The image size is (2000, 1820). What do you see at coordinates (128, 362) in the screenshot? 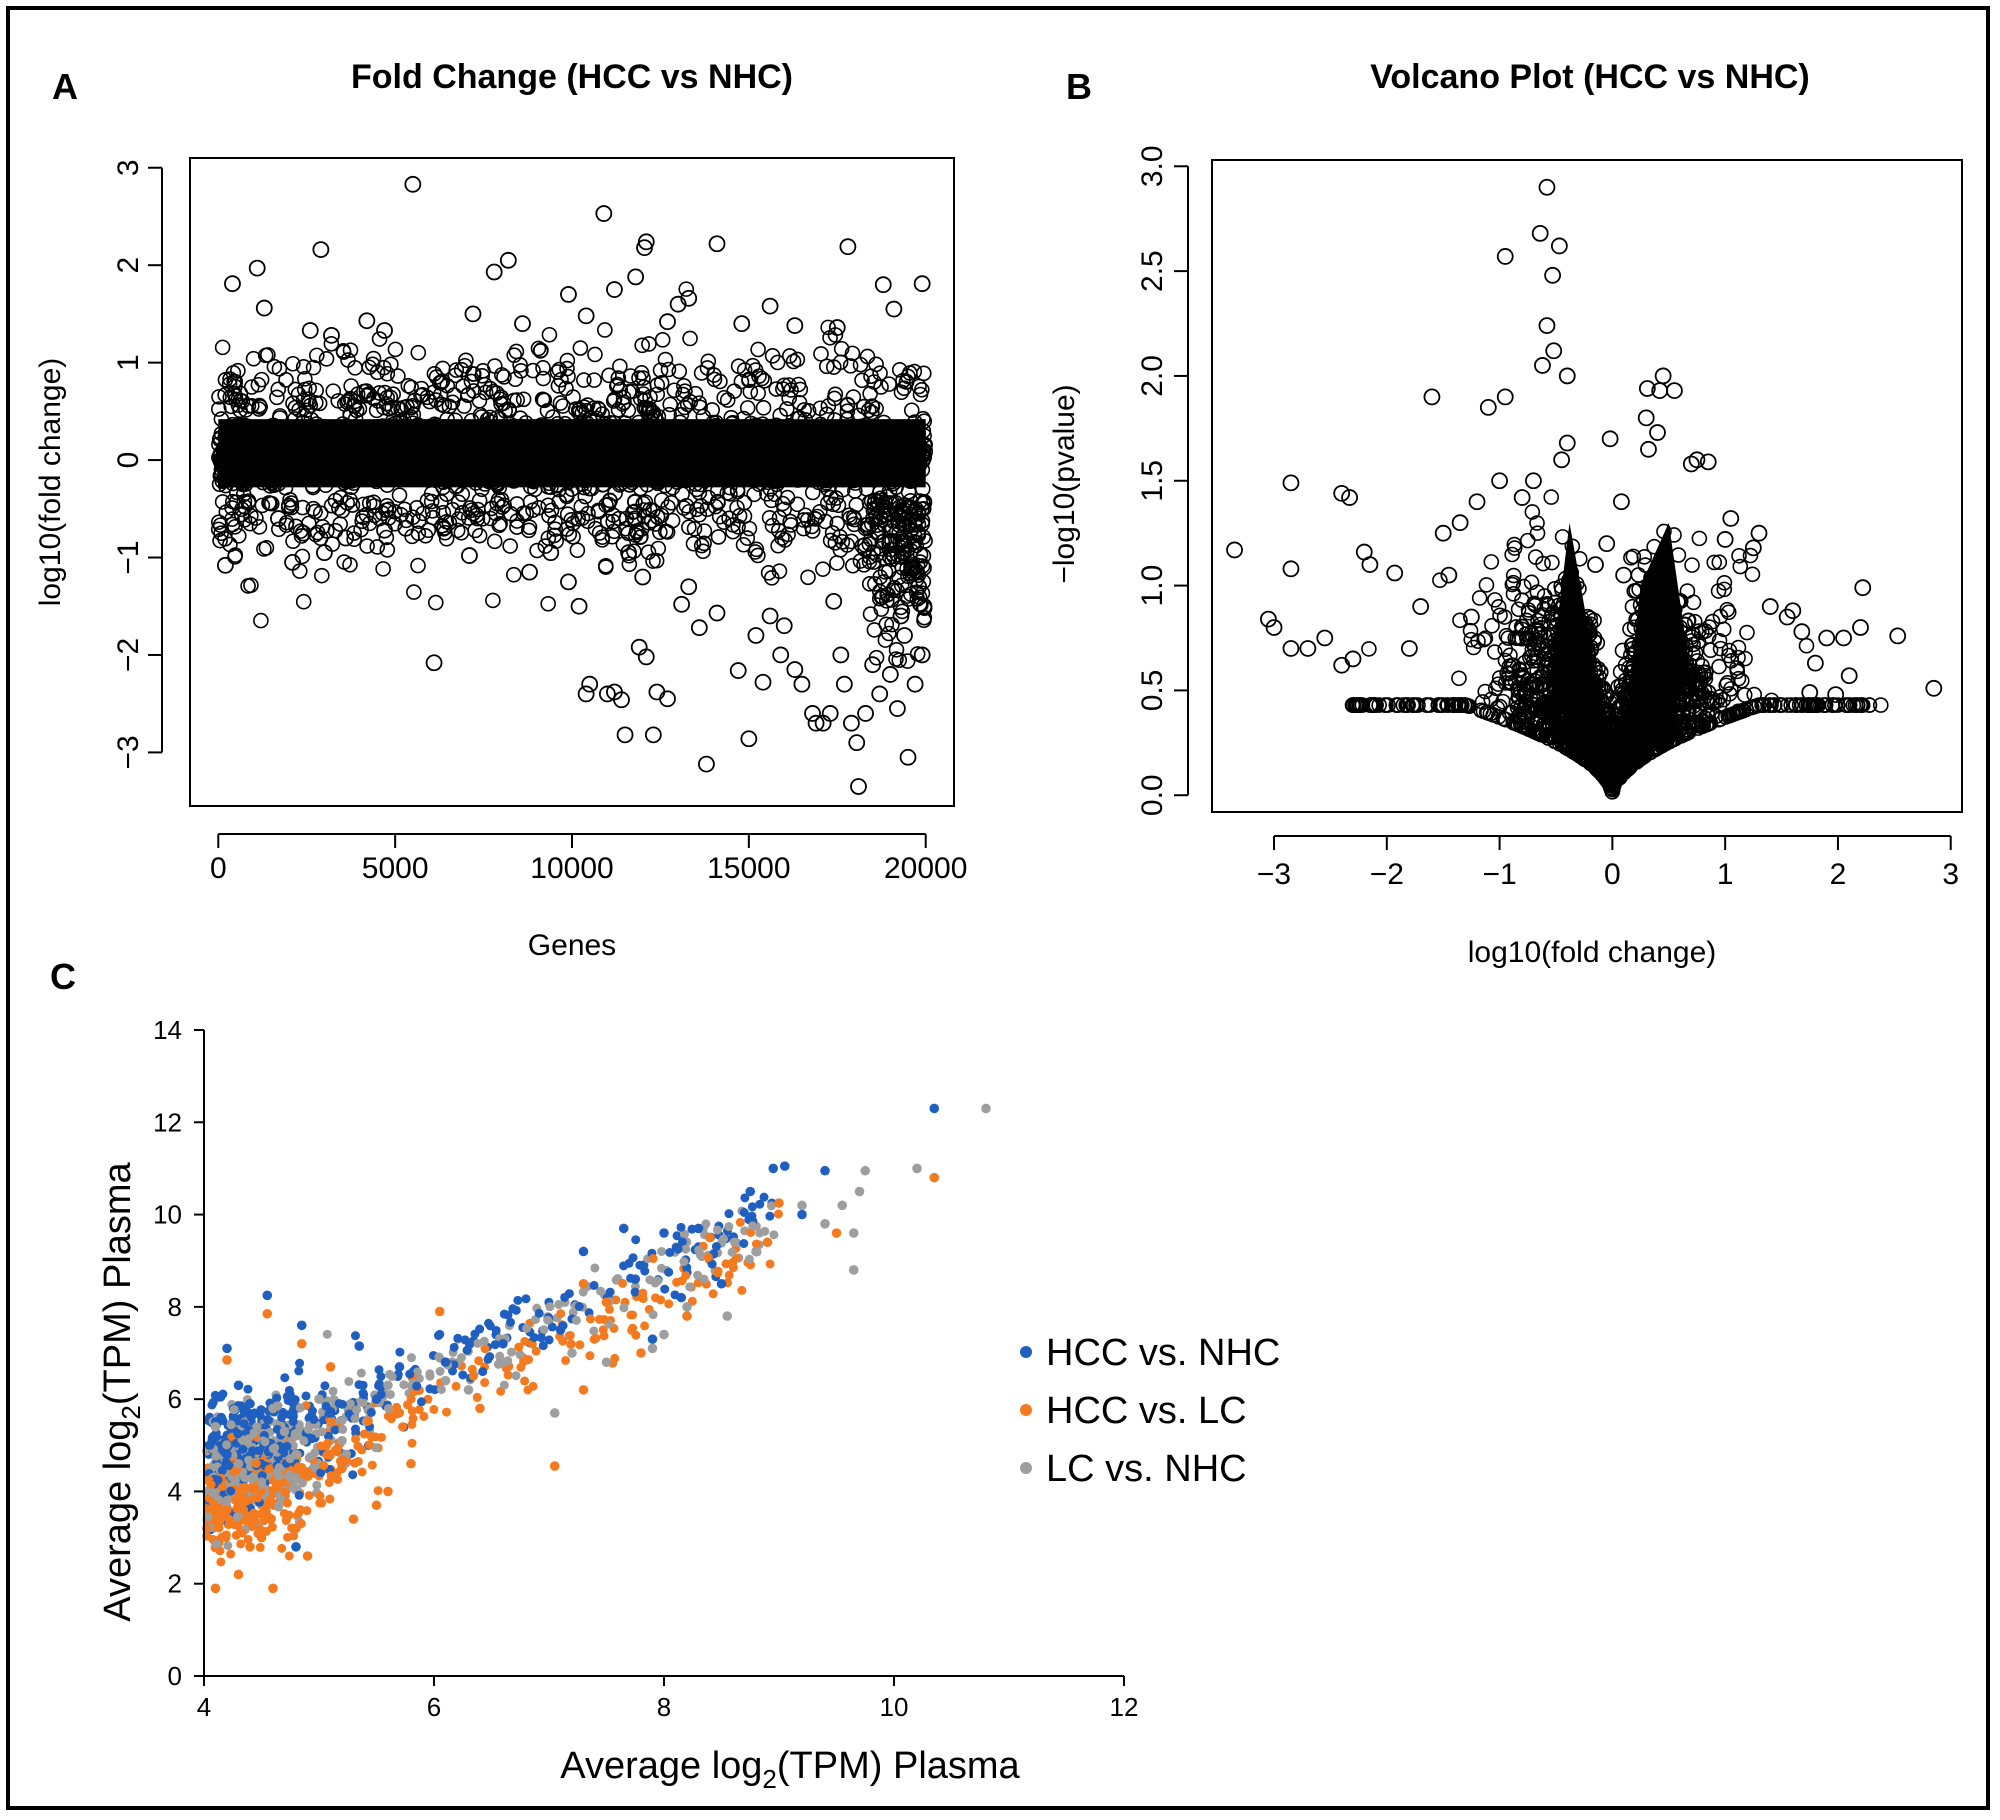
I see `y-tick-label: 1` at bounding box center [128, 362].